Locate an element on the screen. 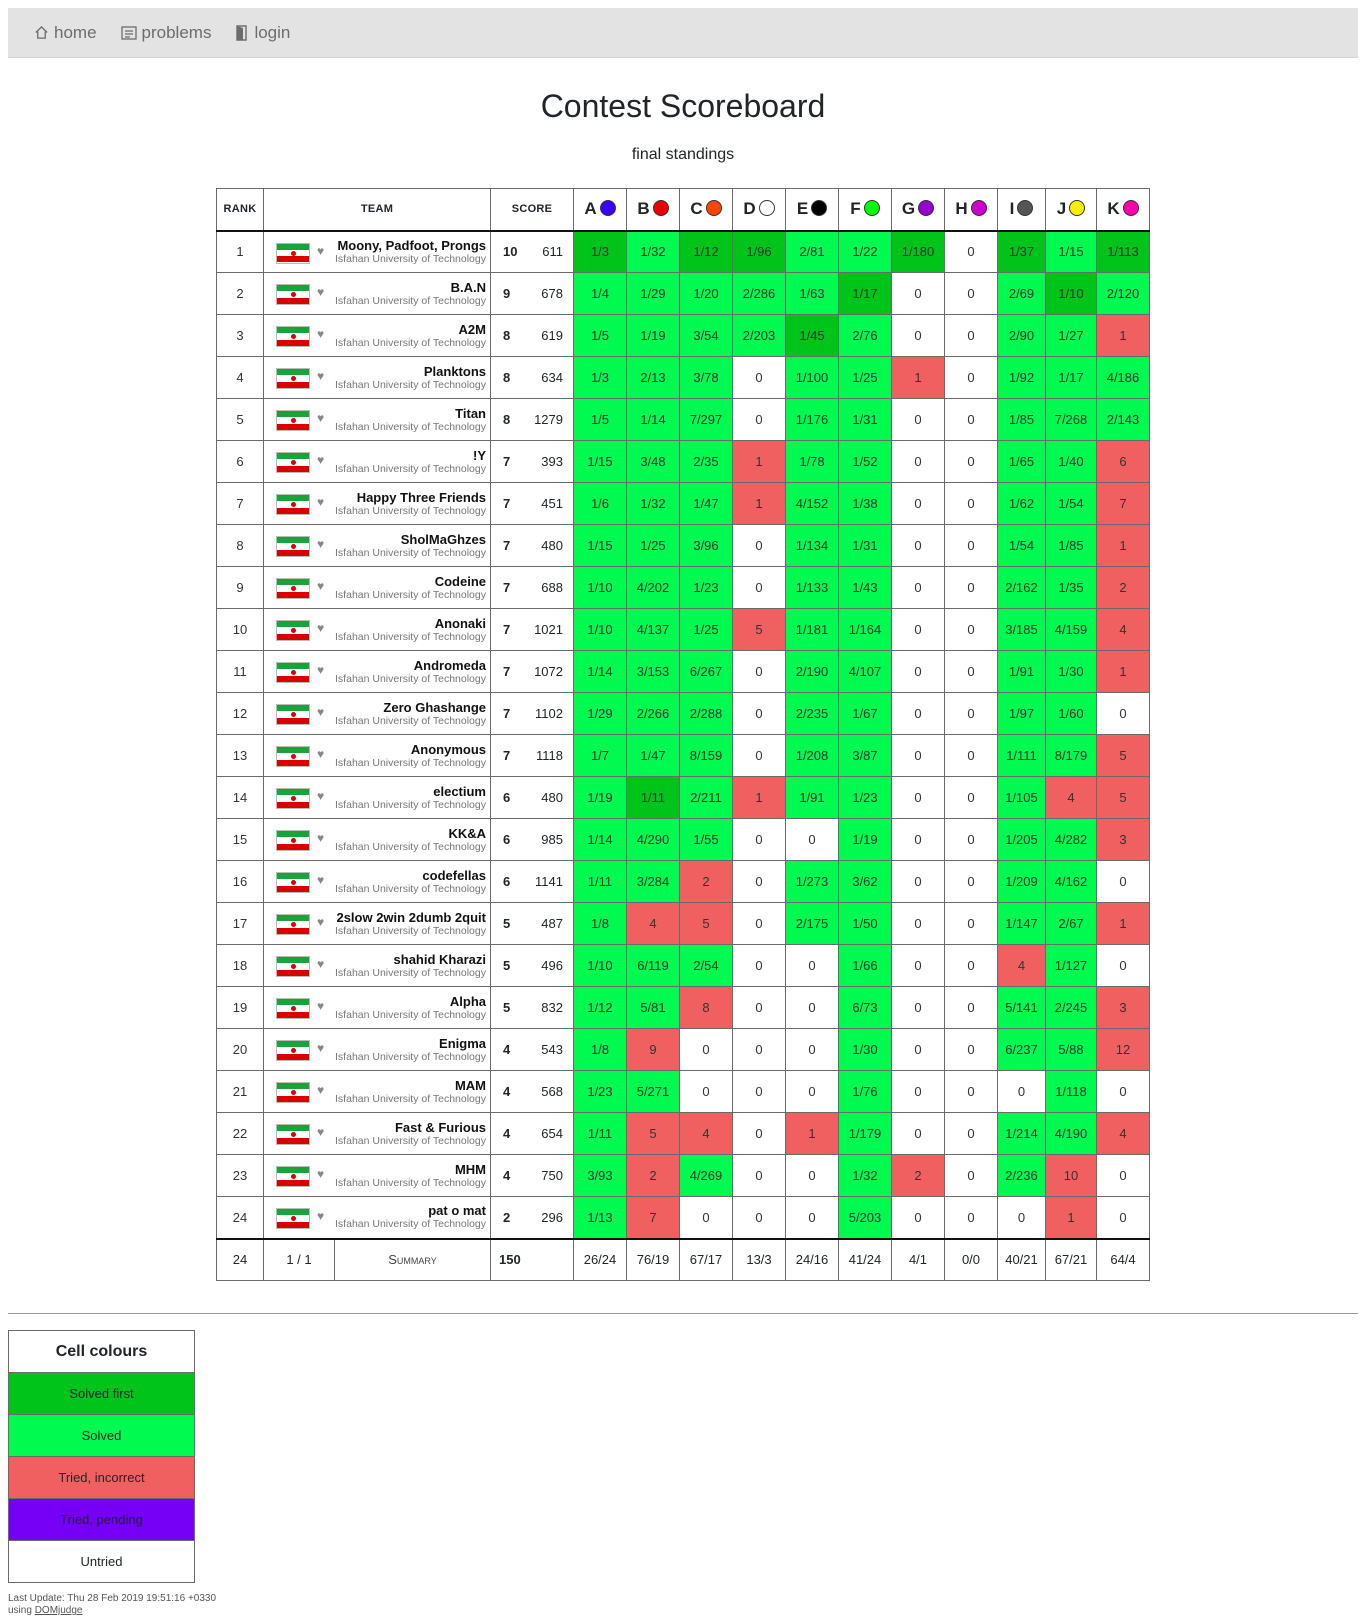 The width and height of the screenshot is (1366, 1617). problem-cell-k: 2/120 is located at coordinates (1123, 293).